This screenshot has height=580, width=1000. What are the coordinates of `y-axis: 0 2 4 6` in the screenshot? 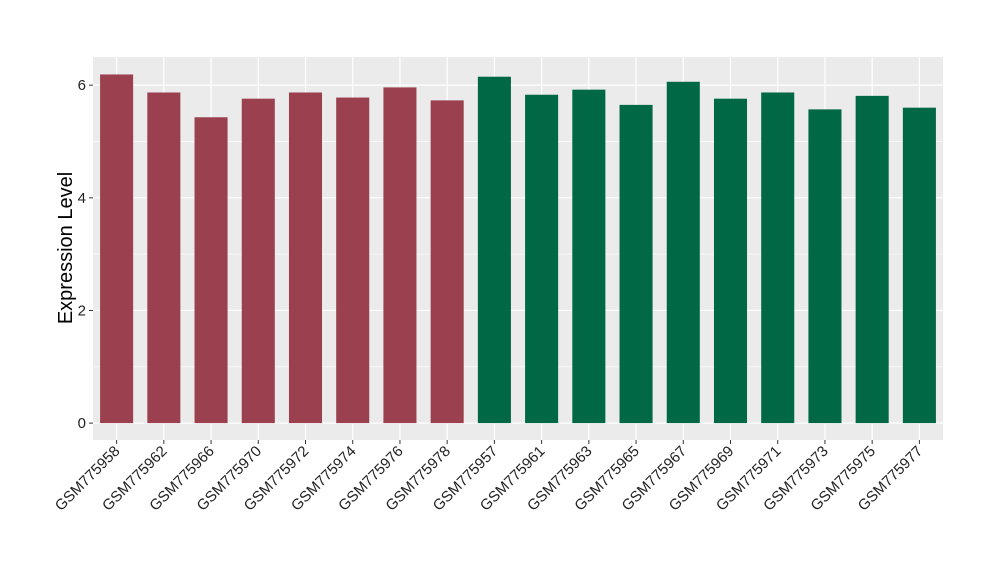 It's located at (85, 254).